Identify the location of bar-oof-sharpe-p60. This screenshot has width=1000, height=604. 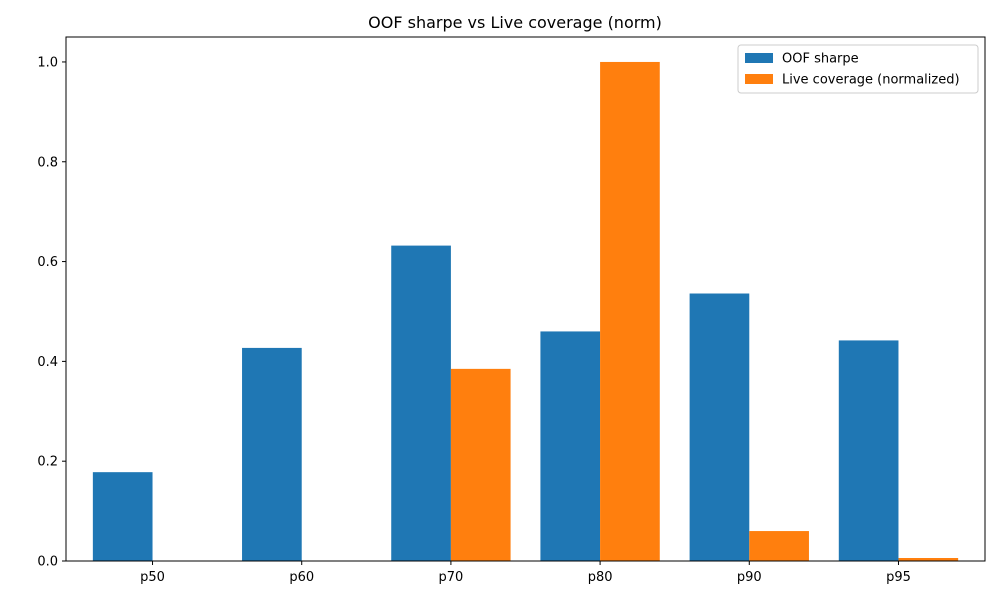
(272, 454).